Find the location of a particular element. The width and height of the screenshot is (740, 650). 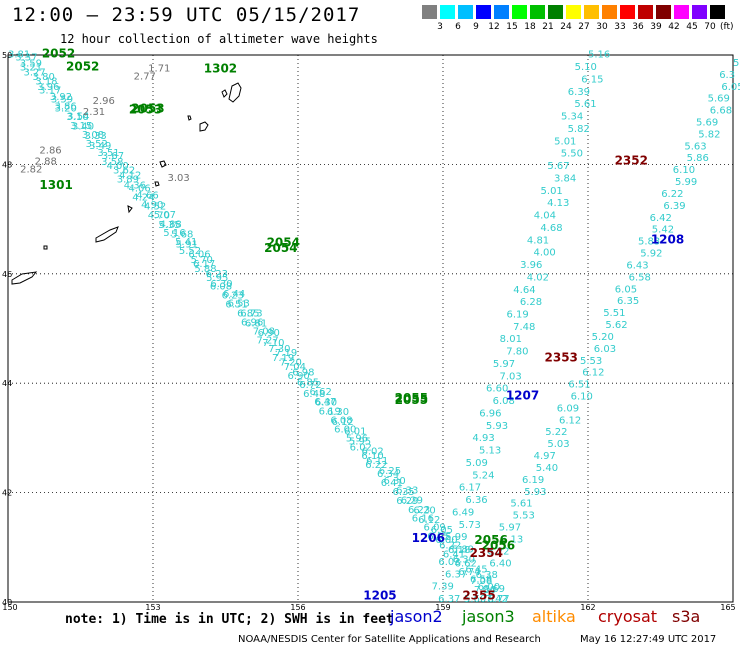

pass-label: 2352 is located at coordinates (631, 160).